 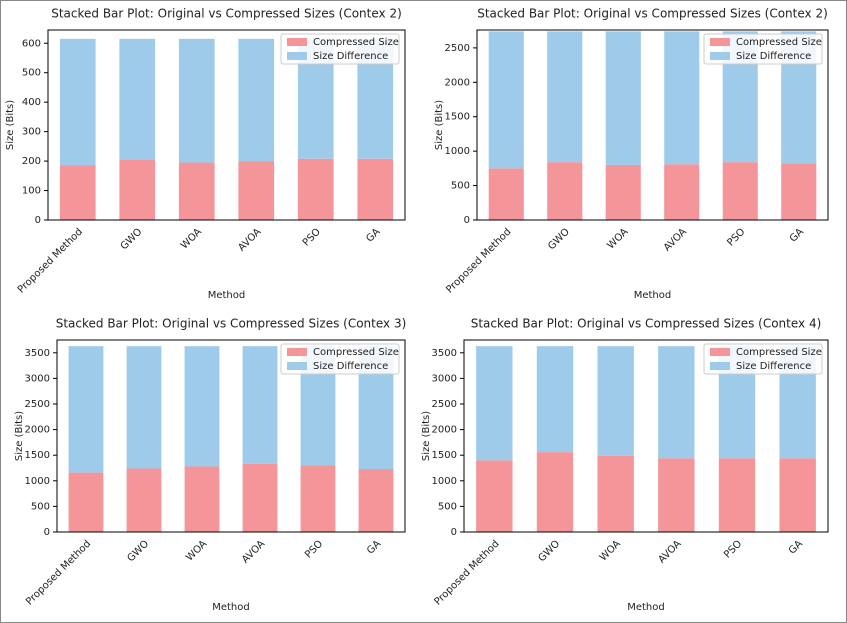 I want to click on y-tick-label: 100, so click(x=31, y=191).